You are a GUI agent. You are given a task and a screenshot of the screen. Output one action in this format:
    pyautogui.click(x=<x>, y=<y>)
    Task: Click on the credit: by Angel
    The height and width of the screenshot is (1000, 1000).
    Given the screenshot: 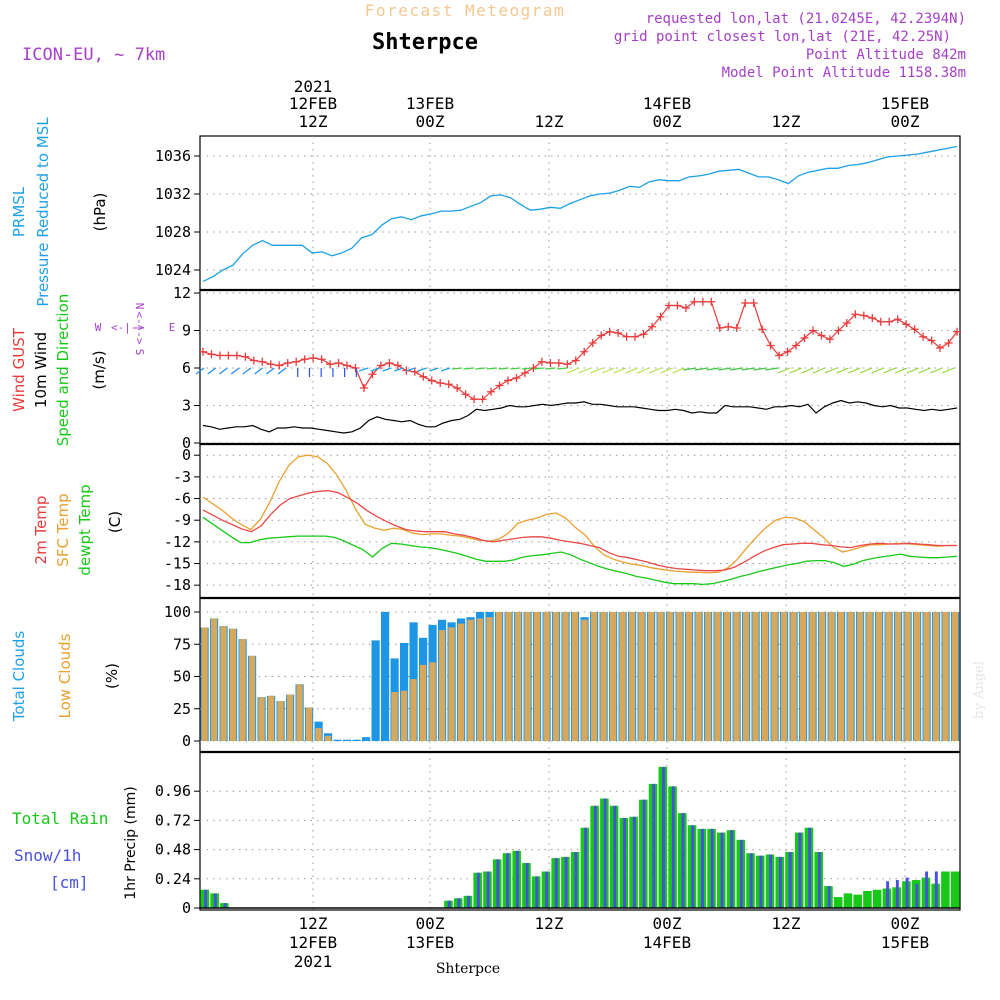 What is the action you would take?
    pyautogui.click(x=979, y=690)
    